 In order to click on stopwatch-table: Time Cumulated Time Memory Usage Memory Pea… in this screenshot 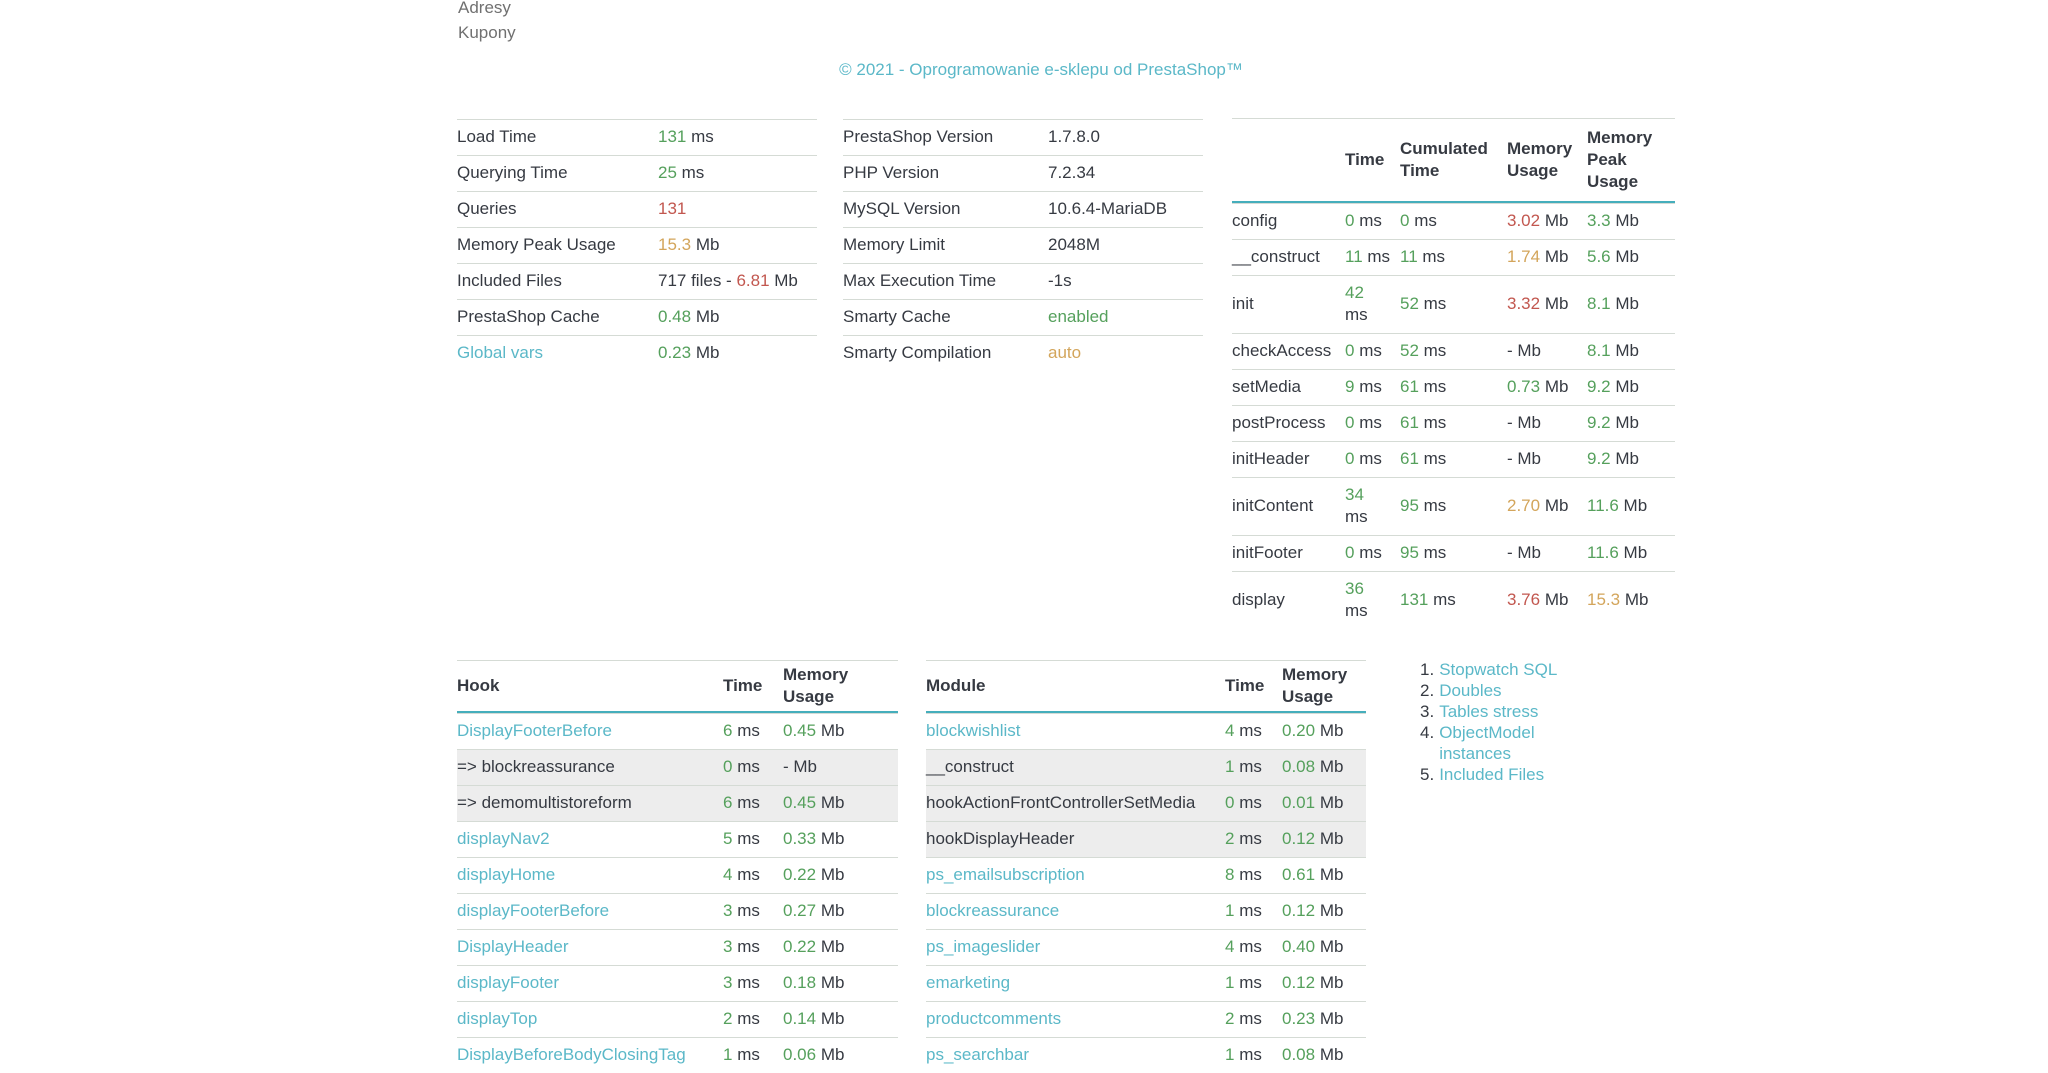, I will do `click(1453, 373)`.